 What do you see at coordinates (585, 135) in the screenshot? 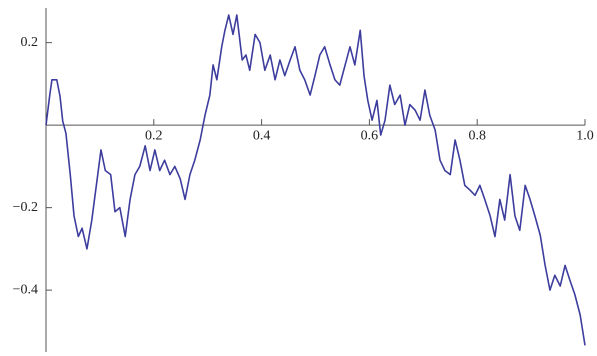
I see `x-tick-label: 1.0` at bounding box center [585, 135].